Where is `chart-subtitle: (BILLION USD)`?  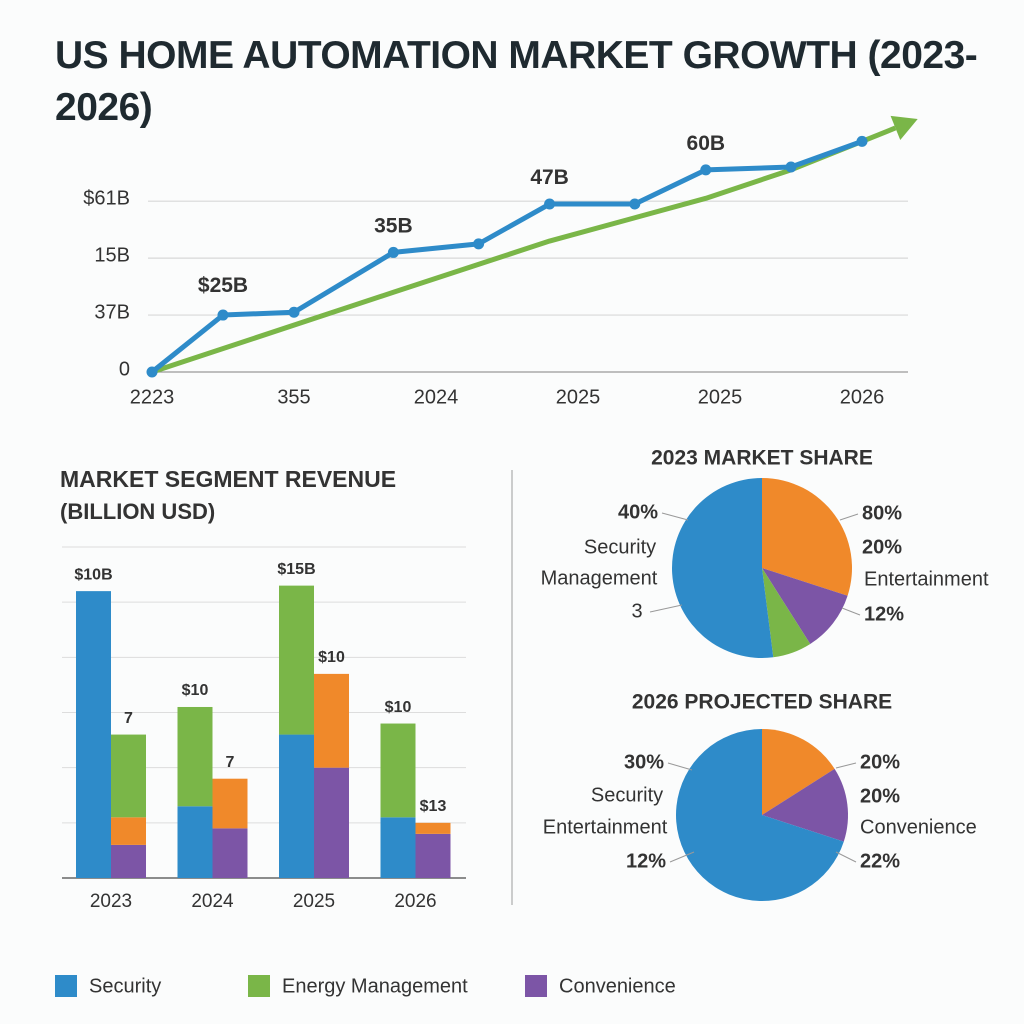 chart-subtitle: (BILLION USD) is located at coordinates (137, 511).